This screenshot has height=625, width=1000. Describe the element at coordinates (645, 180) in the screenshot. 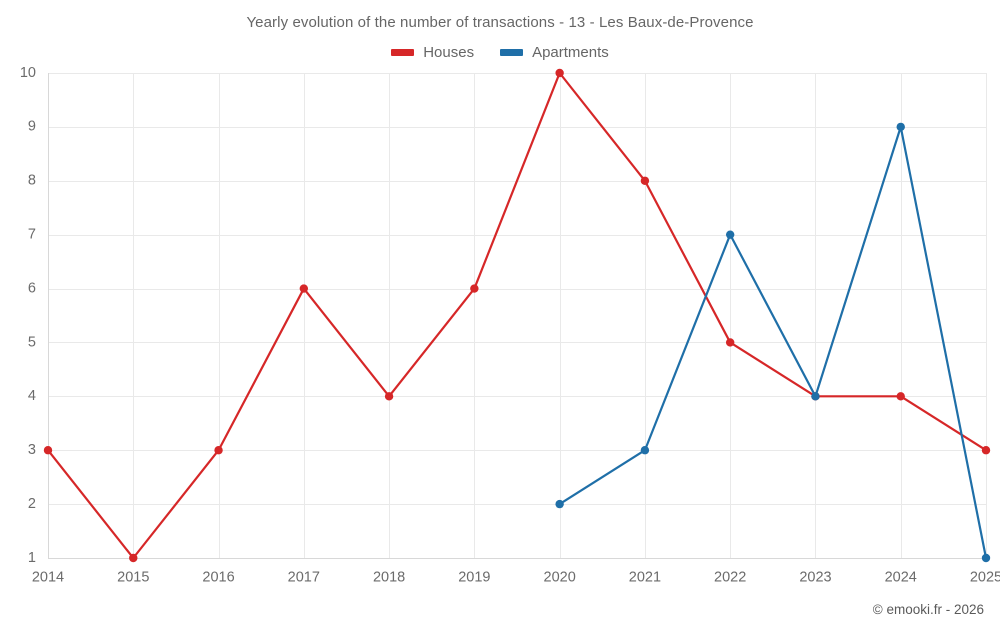

I see `data-point-houses-2021` at that location.